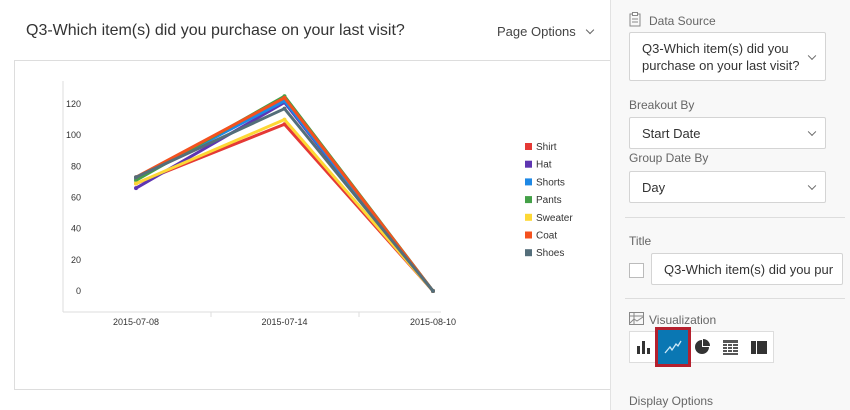 This screenshot has width=850, height=410. I want to click on x-tick-label: 2015-08-10, so click(433, 322).